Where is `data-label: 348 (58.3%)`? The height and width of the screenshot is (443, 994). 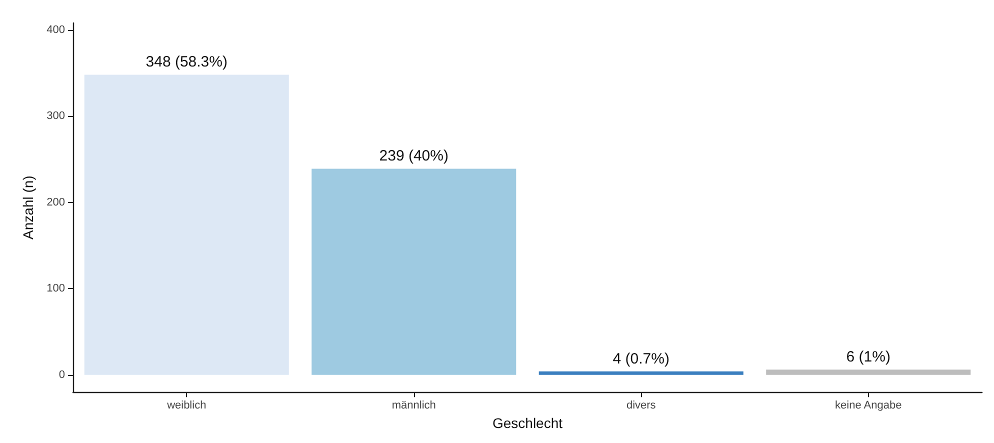
data-label: 348 (58.3%) is located at coordinates (187, 62).